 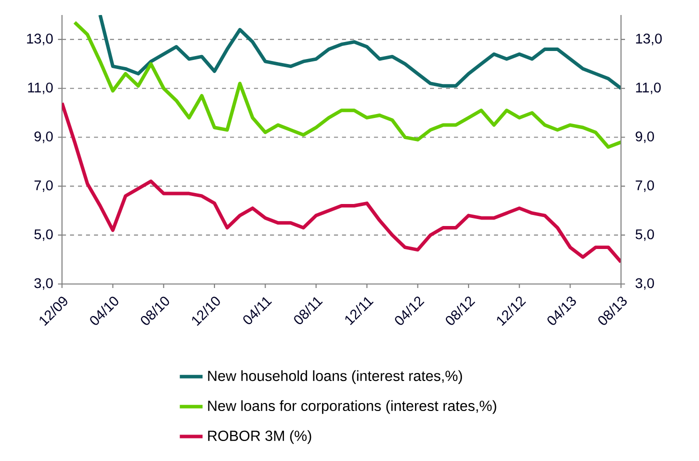 I want to click on legend-label: New loans for corporations (interest rates,%), so click(x=352, y=407).